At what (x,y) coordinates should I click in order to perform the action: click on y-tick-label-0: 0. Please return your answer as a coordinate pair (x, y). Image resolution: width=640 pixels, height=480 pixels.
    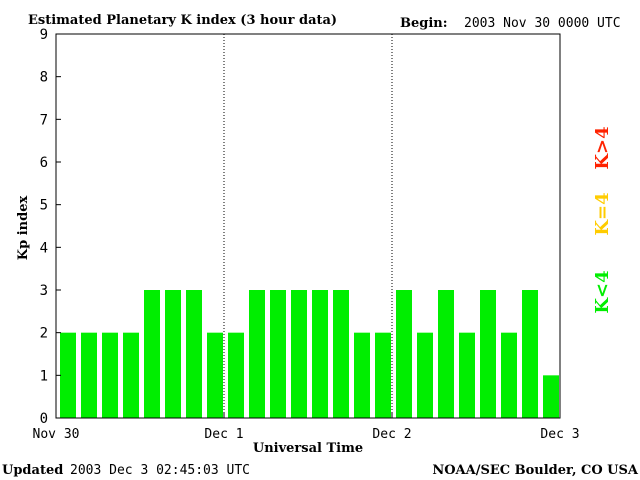
    Looking at the image, I should click on (44, 419).